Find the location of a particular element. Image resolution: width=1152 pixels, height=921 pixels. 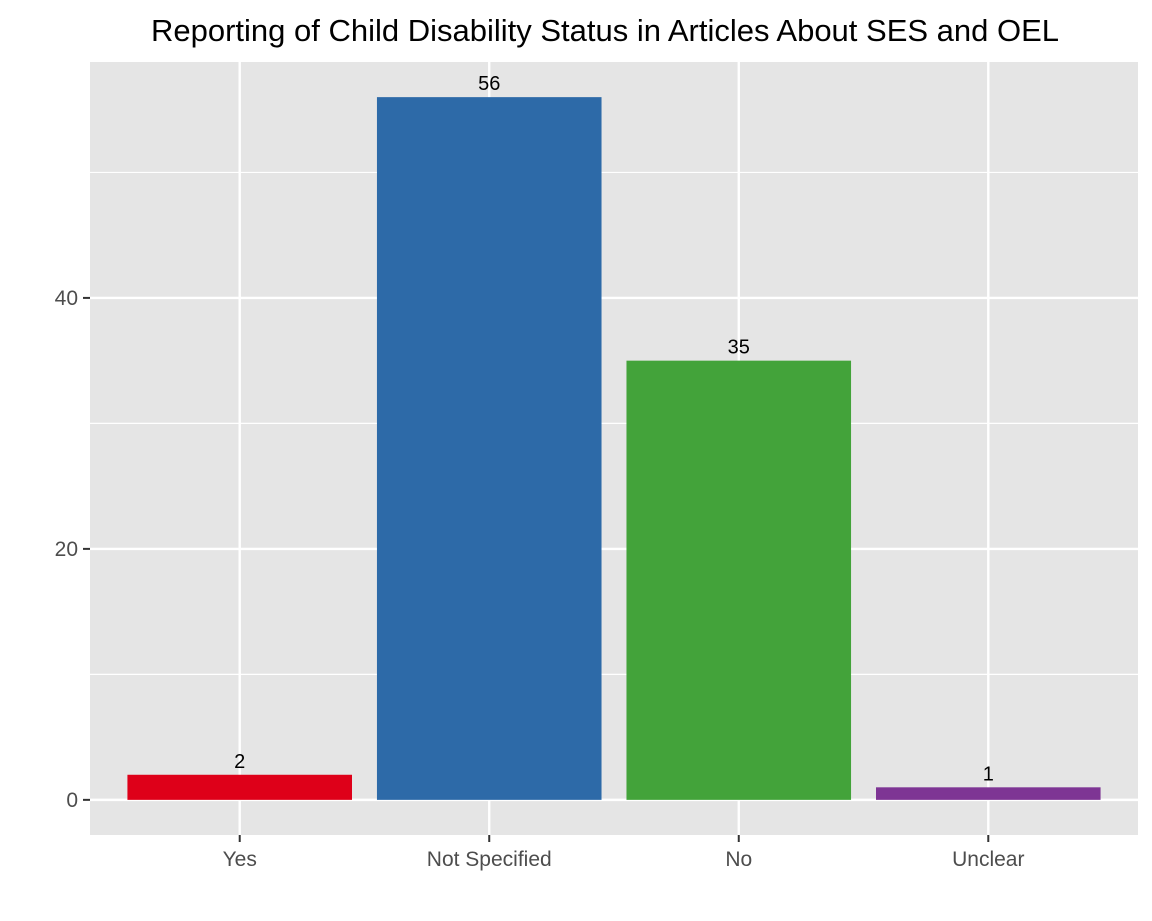

y-tick-label: 0 is located at coordinates (72, 800).